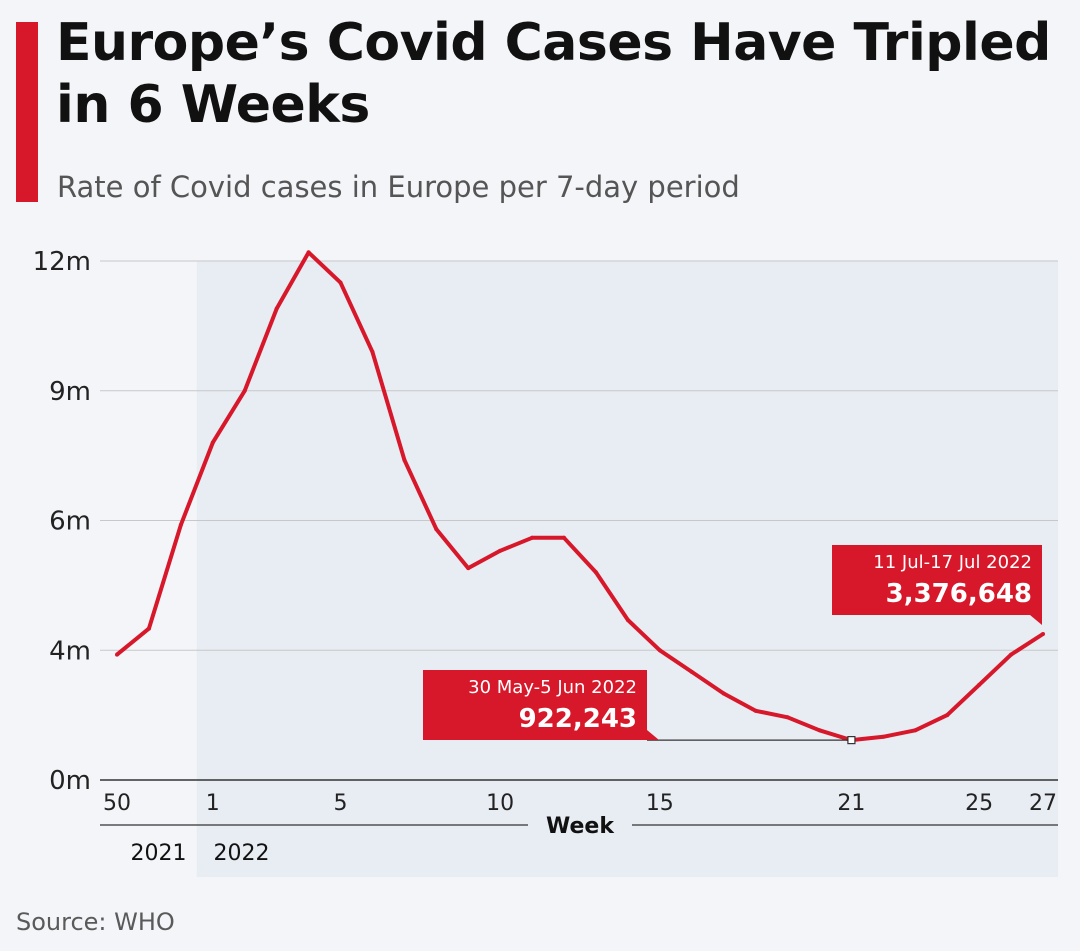 This screenshot has height=951, width=1080. Describe the element at coordinates (213, 803) in the screenshot. I see `x-tick-label: 1` at that location.